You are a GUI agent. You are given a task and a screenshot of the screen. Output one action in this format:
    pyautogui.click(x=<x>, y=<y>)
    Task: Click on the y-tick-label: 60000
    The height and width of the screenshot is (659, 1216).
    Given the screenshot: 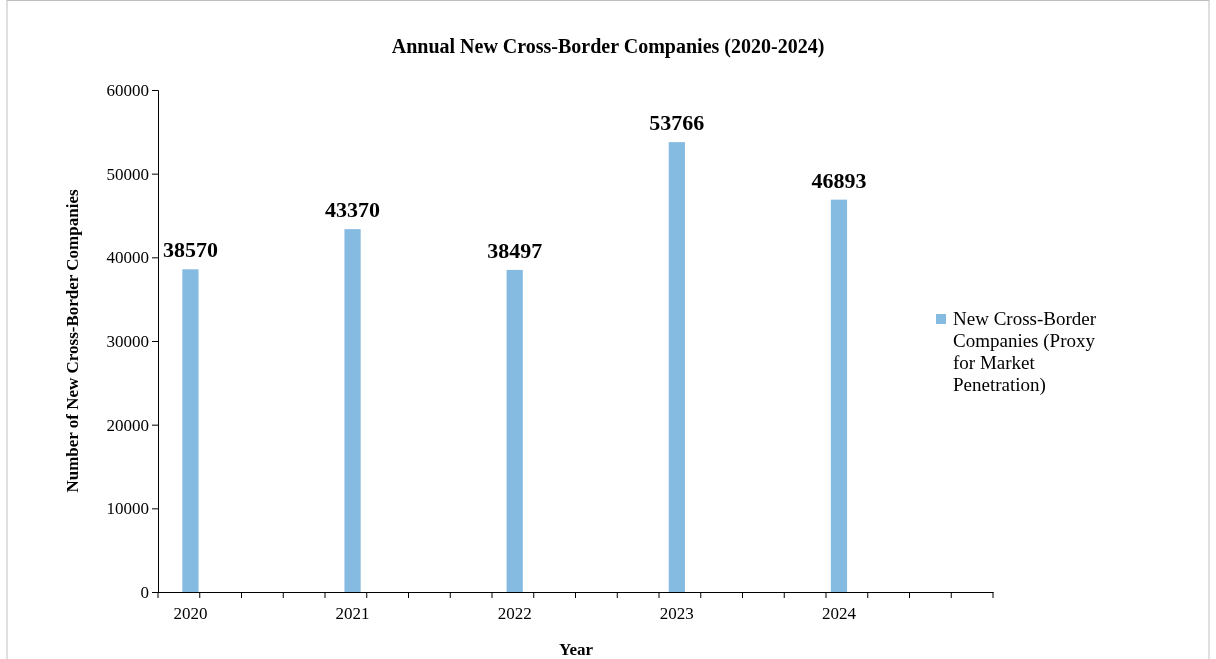 What is the action you would take?
    pyautogui.click(x=127, y=90)
    